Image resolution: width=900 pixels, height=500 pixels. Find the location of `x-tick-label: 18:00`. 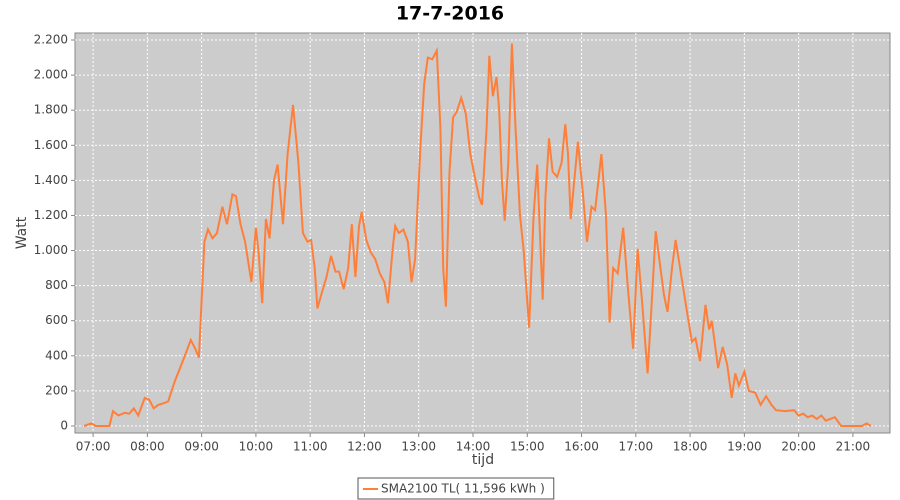

x-tick-label: 18:00 is located at coordinates (690, 447).